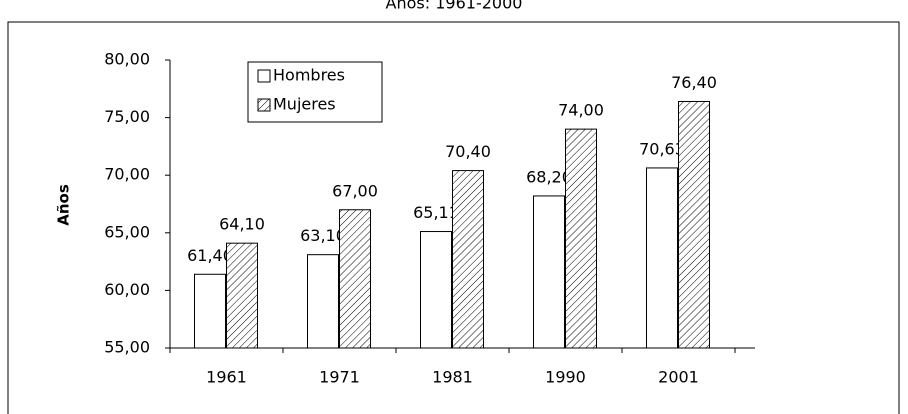 This screenshot has height=414, width=908. I want to click on x-tick-label: 1971, so click(339, 377).